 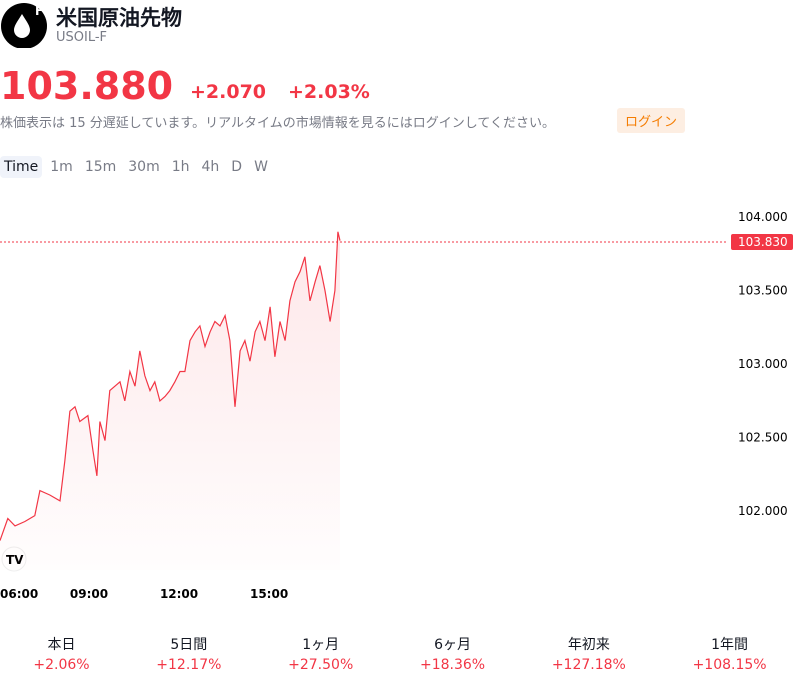 I want to click on y-tick-label: 102.500, so click(x=763, y=438).